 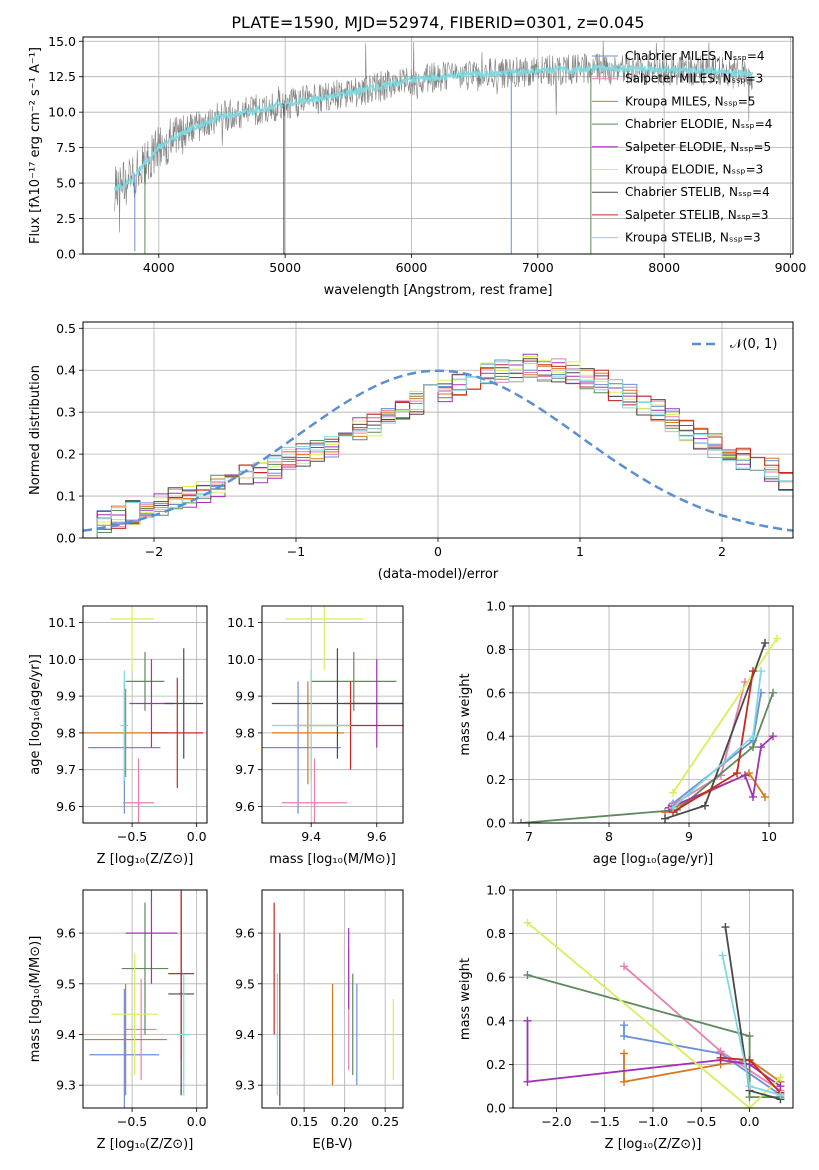 What do you see at coordinates (438, 574) in the screenshot?
I see `x-axis-label: (data-model)/error` at bounding box center [438, 574].